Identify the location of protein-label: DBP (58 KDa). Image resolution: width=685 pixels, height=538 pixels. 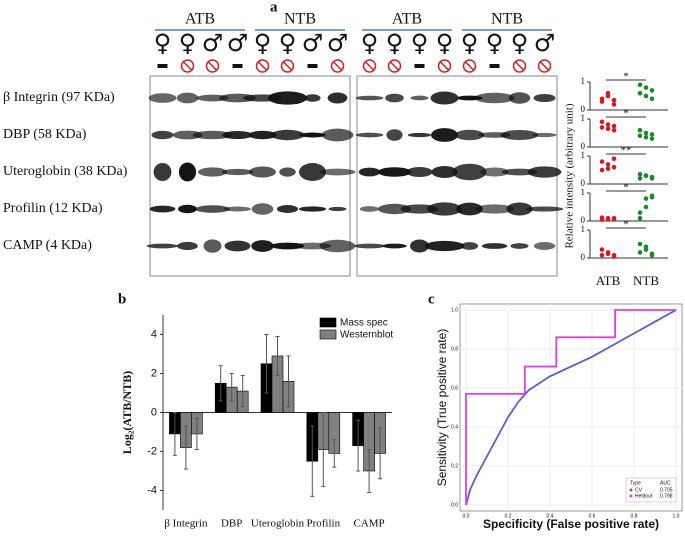
(45, 134).